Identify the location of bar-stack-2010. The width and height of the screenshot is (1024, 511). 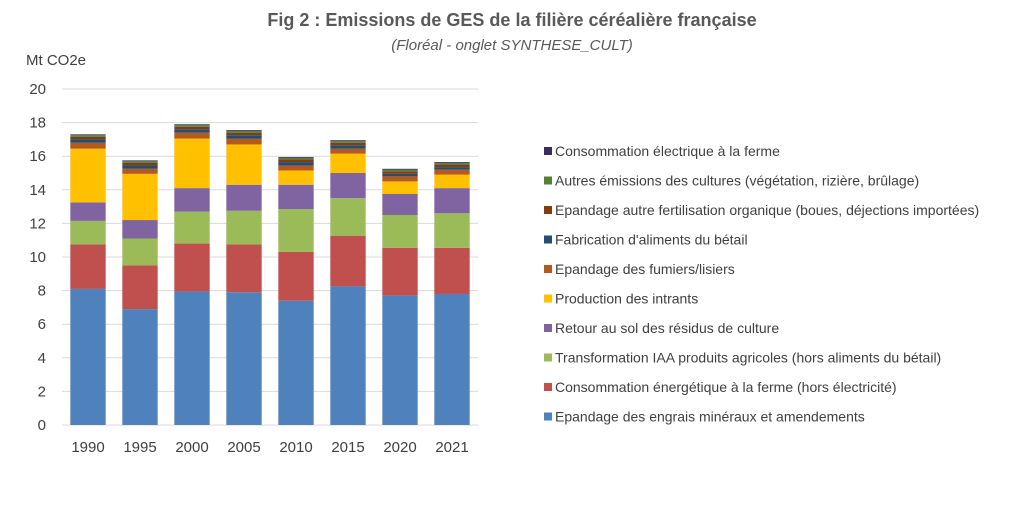
(296, 291).